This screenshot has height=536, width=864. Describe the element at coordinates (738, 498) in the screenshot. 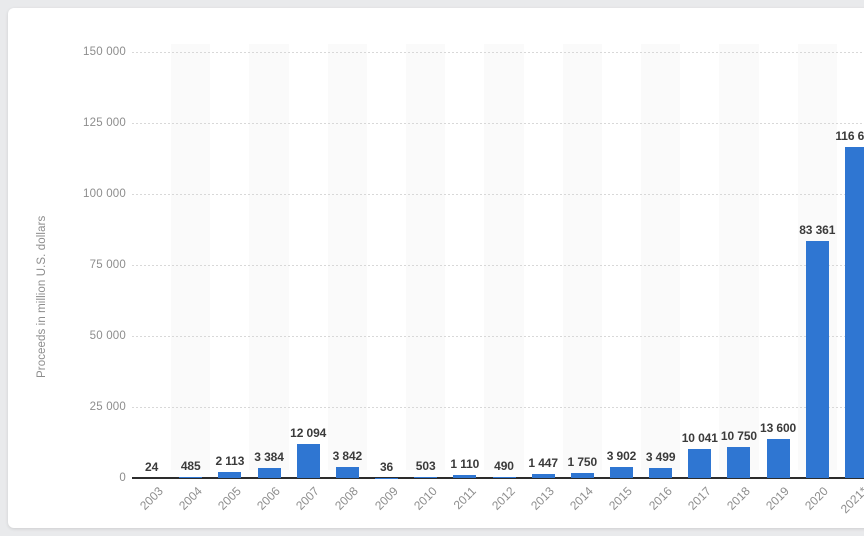

I see `x-tick-label: 2018` at that location.